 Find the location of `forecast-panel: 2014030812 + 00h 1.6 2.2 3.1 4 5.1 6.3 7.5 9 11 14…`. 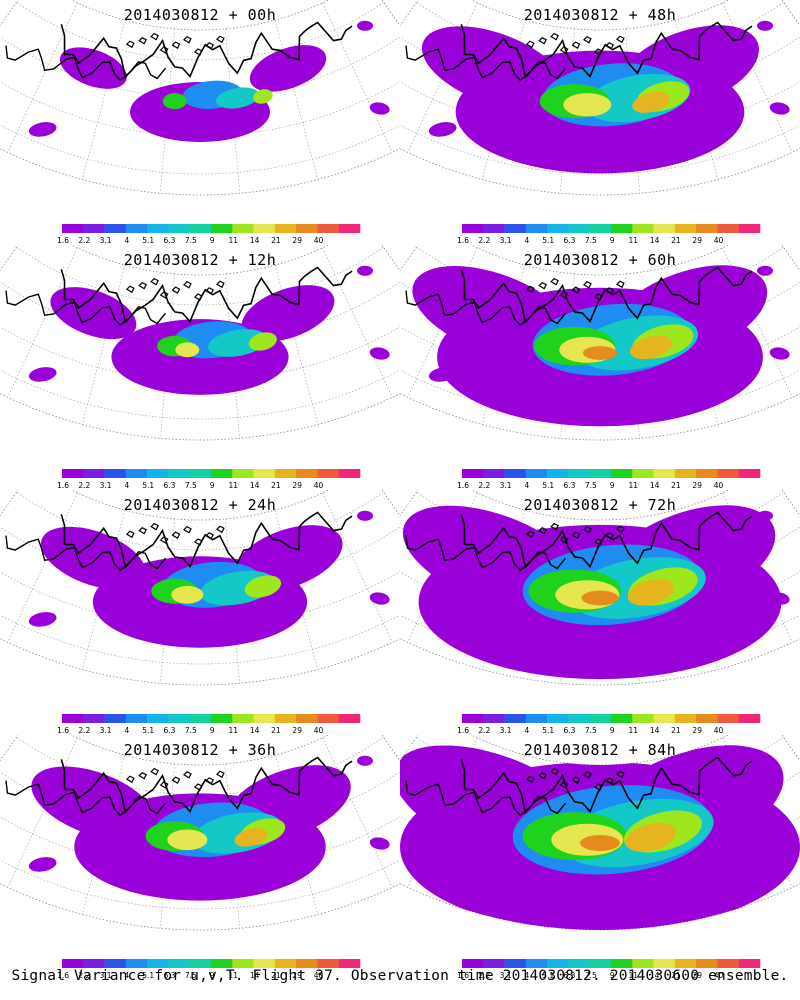

forecast-panel: 2014030812 + 00h 1.6 2.2 3.1 4 5.1 6.3 7.5 9 11 14… is located at coordinates (200, 122).